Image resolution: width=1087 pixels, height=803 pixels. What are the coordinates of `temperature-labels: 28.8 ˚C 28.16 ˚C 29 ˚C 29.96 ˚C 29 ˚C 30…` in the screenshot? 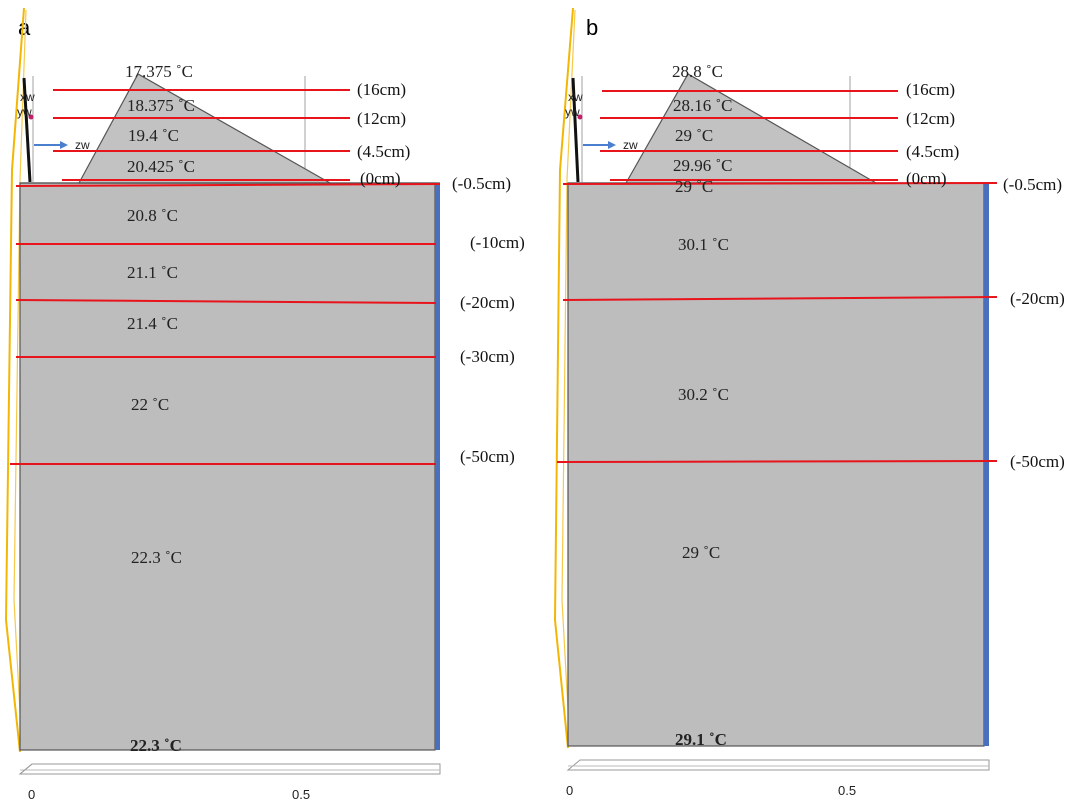 It's located at (702, 405).